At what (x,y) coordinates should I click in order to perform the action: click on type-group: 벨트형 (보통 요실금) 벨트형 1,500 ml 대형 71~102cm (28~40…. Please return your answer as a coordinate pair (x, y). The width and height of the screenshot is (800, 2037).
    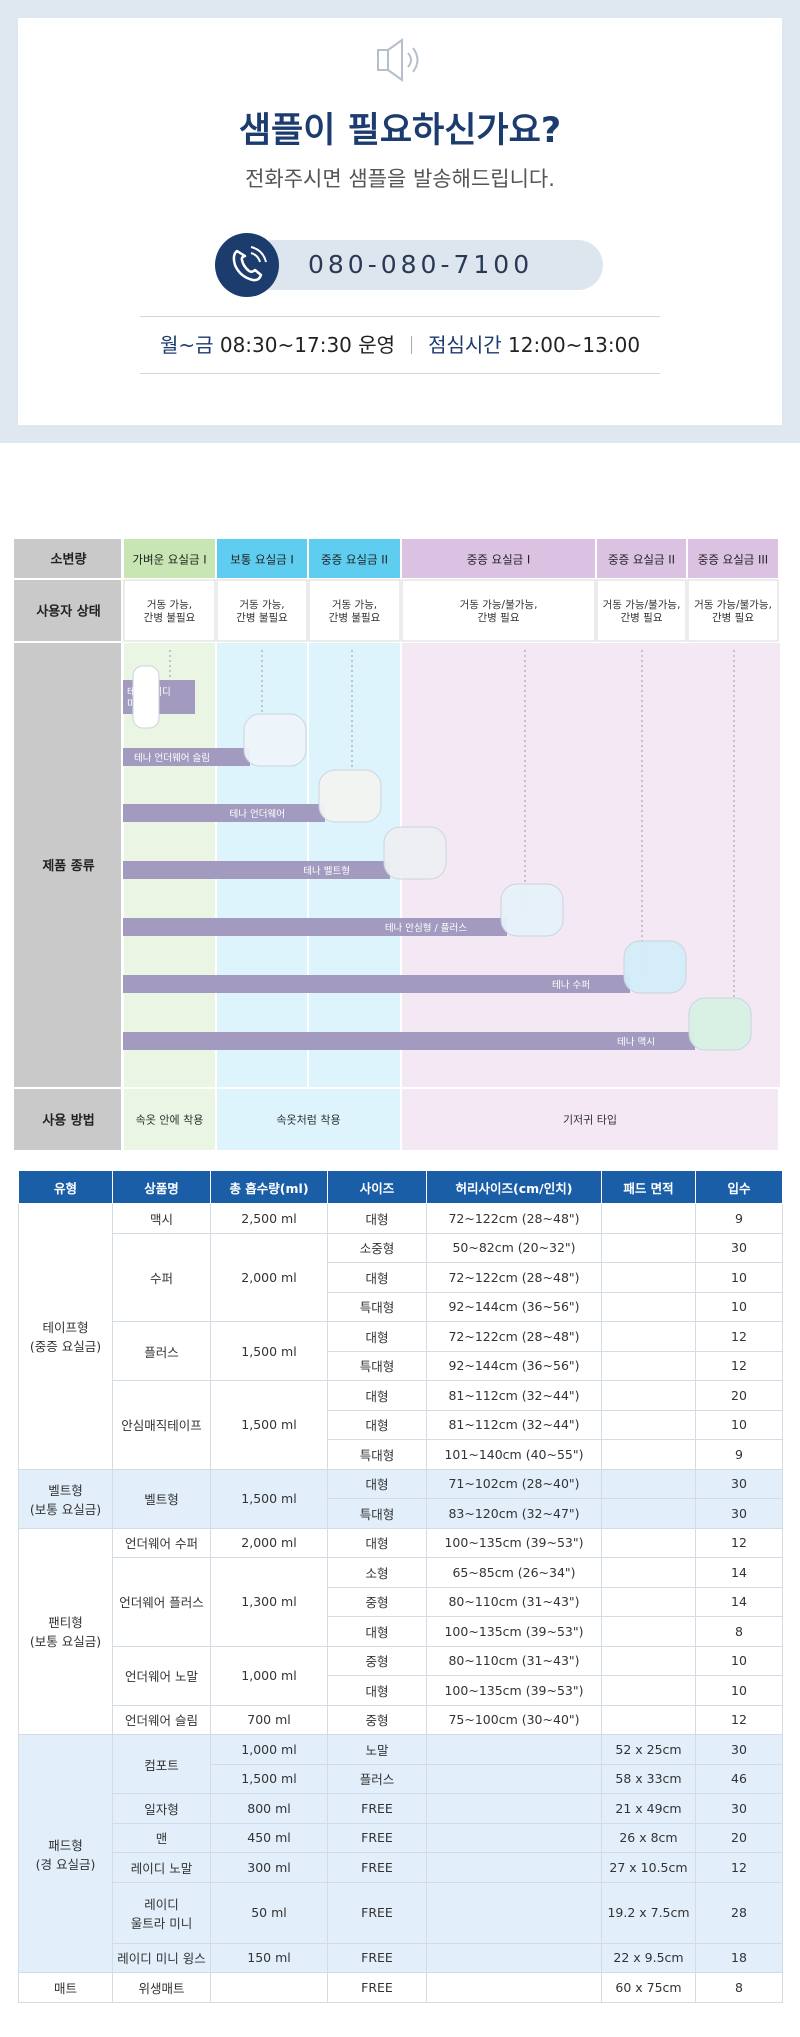
    Looking at the image, I should click on (400, 1498).